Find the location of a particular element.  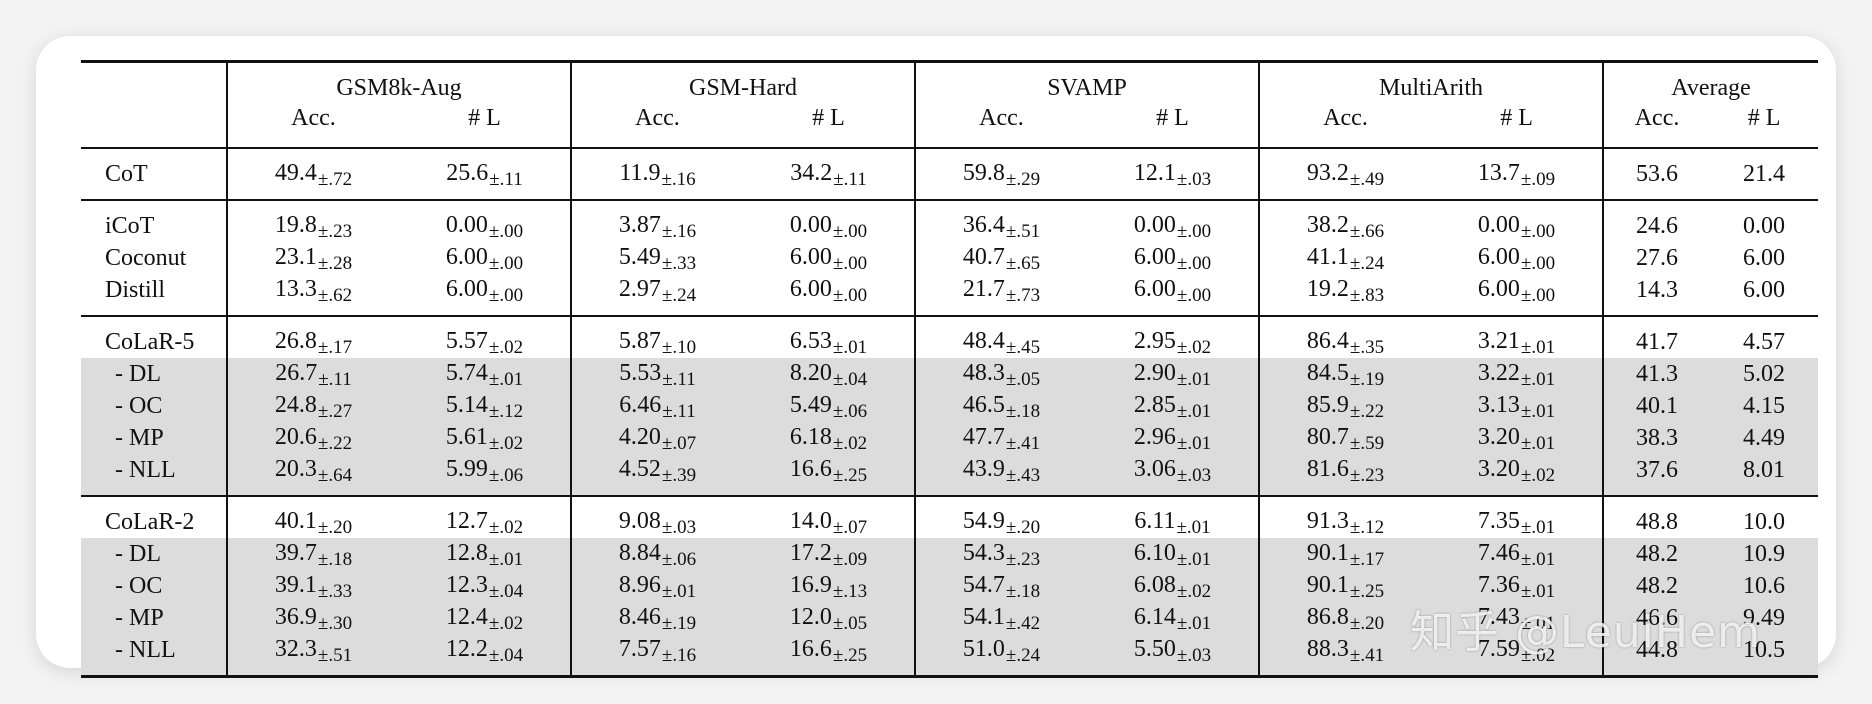

value-cell: 8.46±.19 is located at coordinates (656, 618).